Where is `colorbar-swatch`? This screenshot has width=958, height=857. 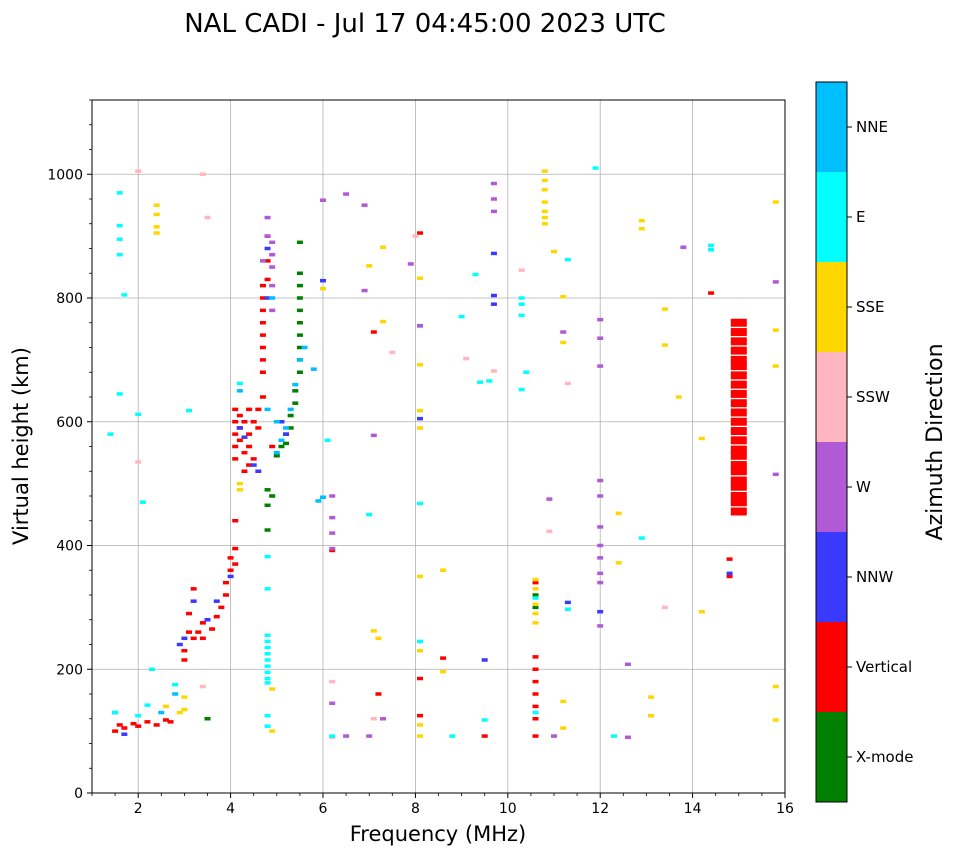
colorbar-swatch is located at coordinates (831, 577).